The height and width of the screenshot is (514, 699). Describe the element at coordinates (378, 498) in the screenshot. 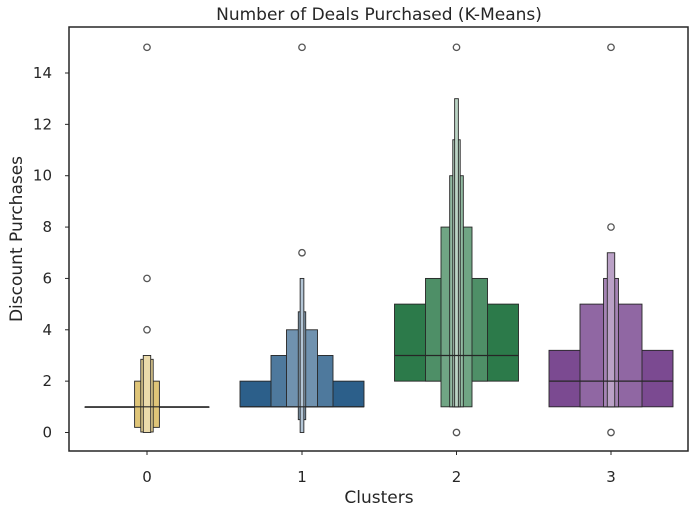

I see `x-axis-label: Clusters` at that location.